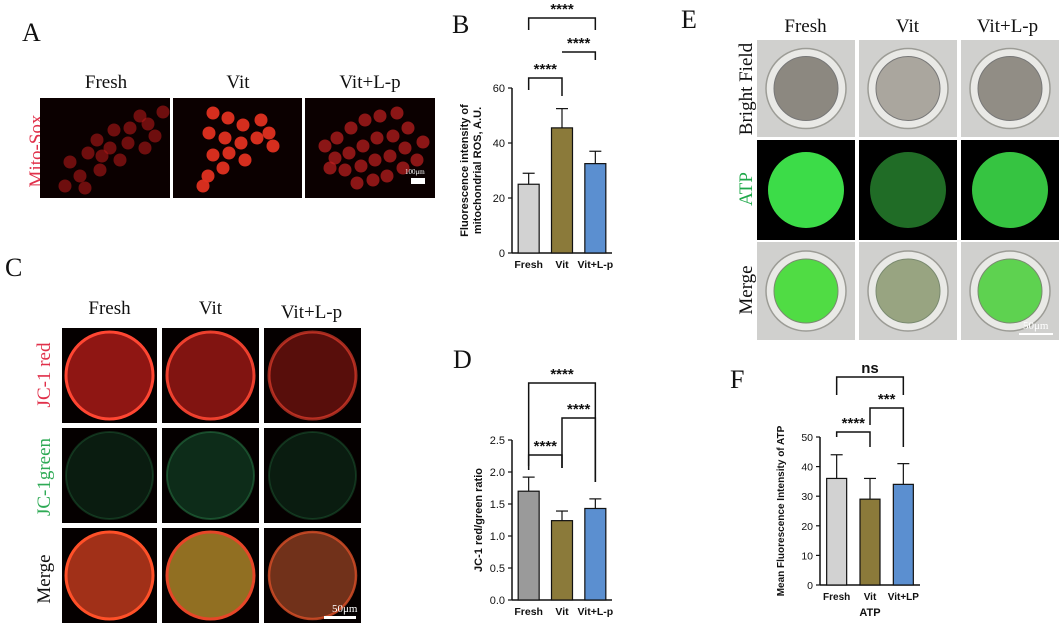 This screenshot has height=634, width=1059. What do you see at coordinates (105, 148) in the screenshot?
I see `mitosox-fresh-image` at bounding box center [105, 148].